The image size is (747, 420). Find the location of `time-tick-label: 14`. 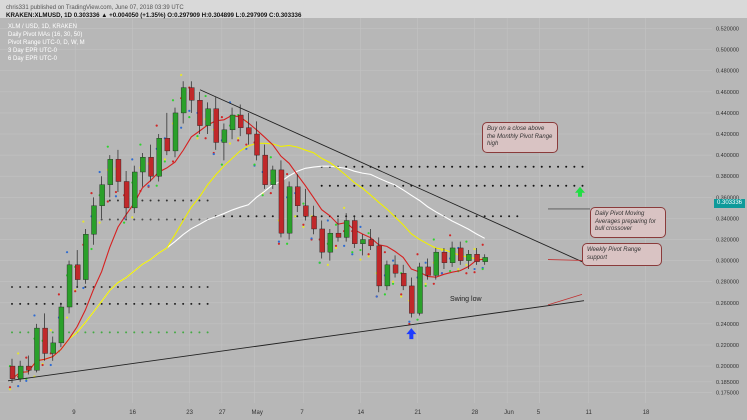

time-tick-label: 14 is located at coordinates (360, 413).